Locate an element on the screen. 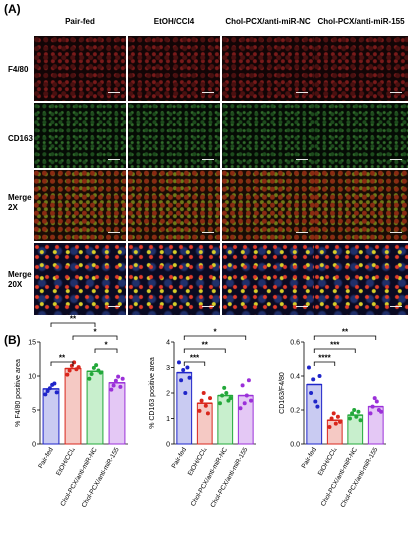 The image size is (411, 550). y-tick-label: 5 is located at coordinates (34, 411).